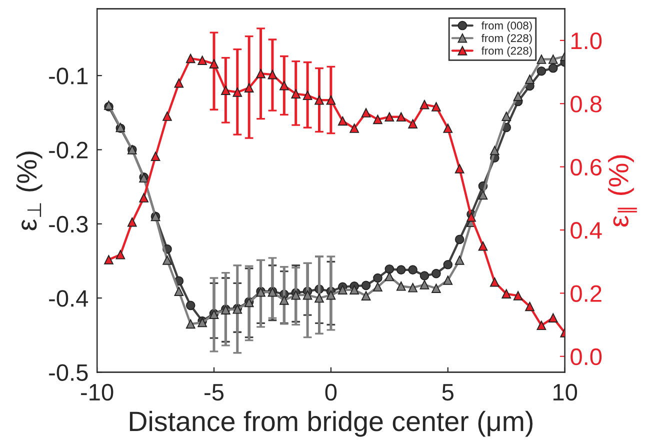 The image size is (647, 442). What do you see at coordinates (29, 191) in the screenshot?
I see `y-axis-title: ε$_{⊥}$ (%)` at bounding box center [29, 191].